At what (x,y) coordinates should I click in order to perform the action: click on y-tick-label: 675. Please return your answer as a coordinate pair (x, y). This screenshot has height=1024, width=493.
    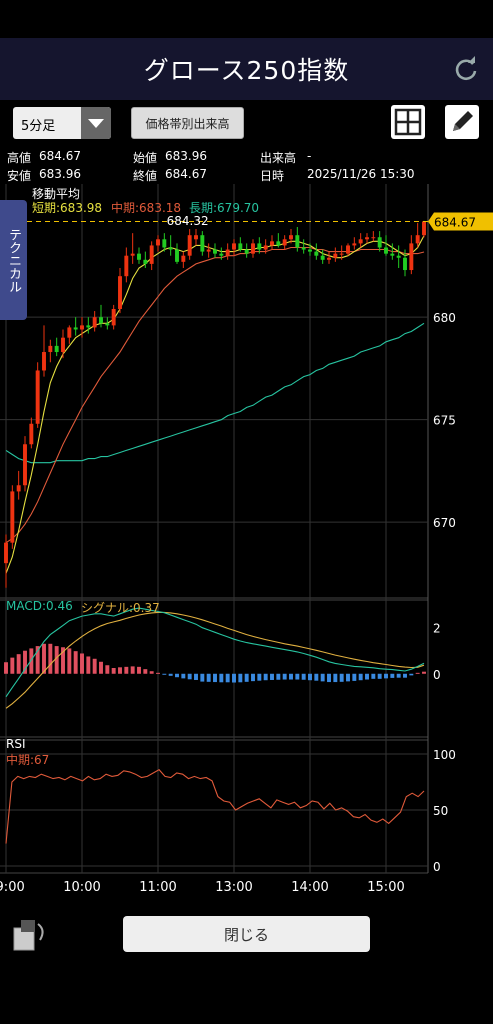
    Looking at the image, I should click on (444, 421).